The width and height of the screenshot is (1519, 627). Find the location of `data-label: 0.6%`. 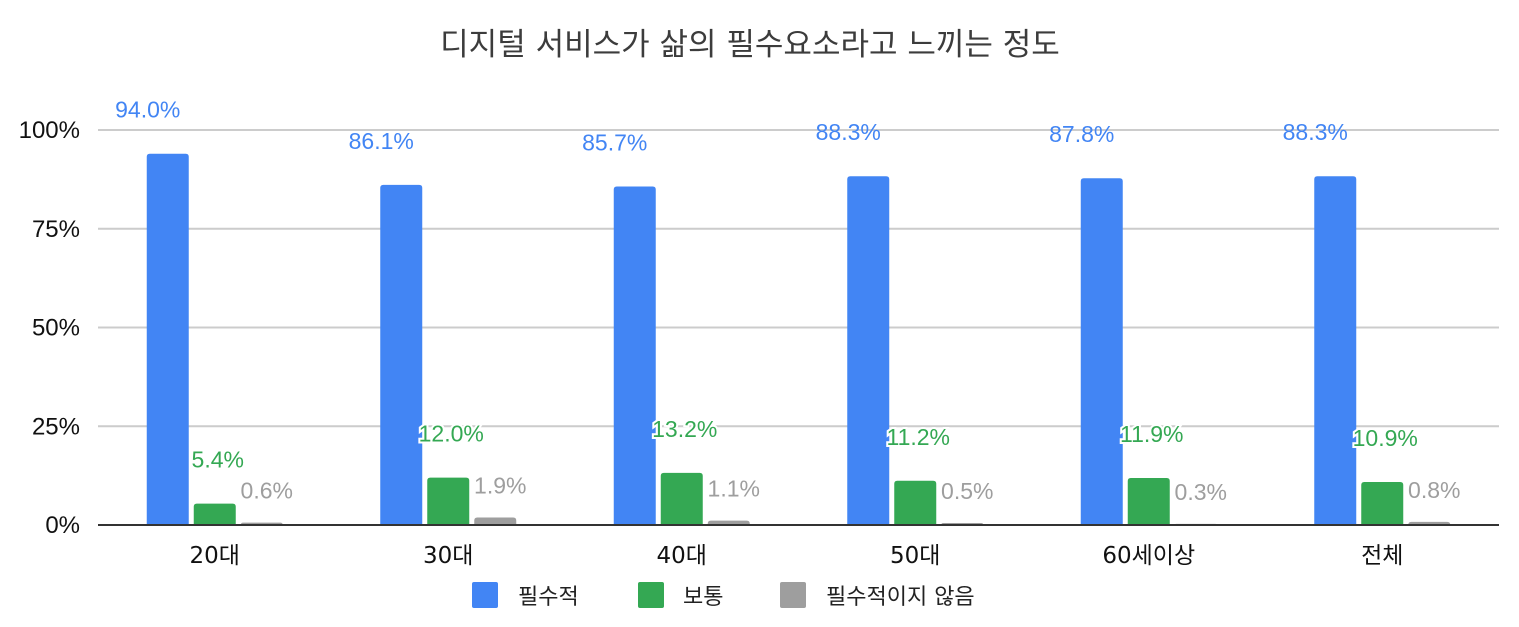

data-label: 0.6% is located at coordinates (267, 491).